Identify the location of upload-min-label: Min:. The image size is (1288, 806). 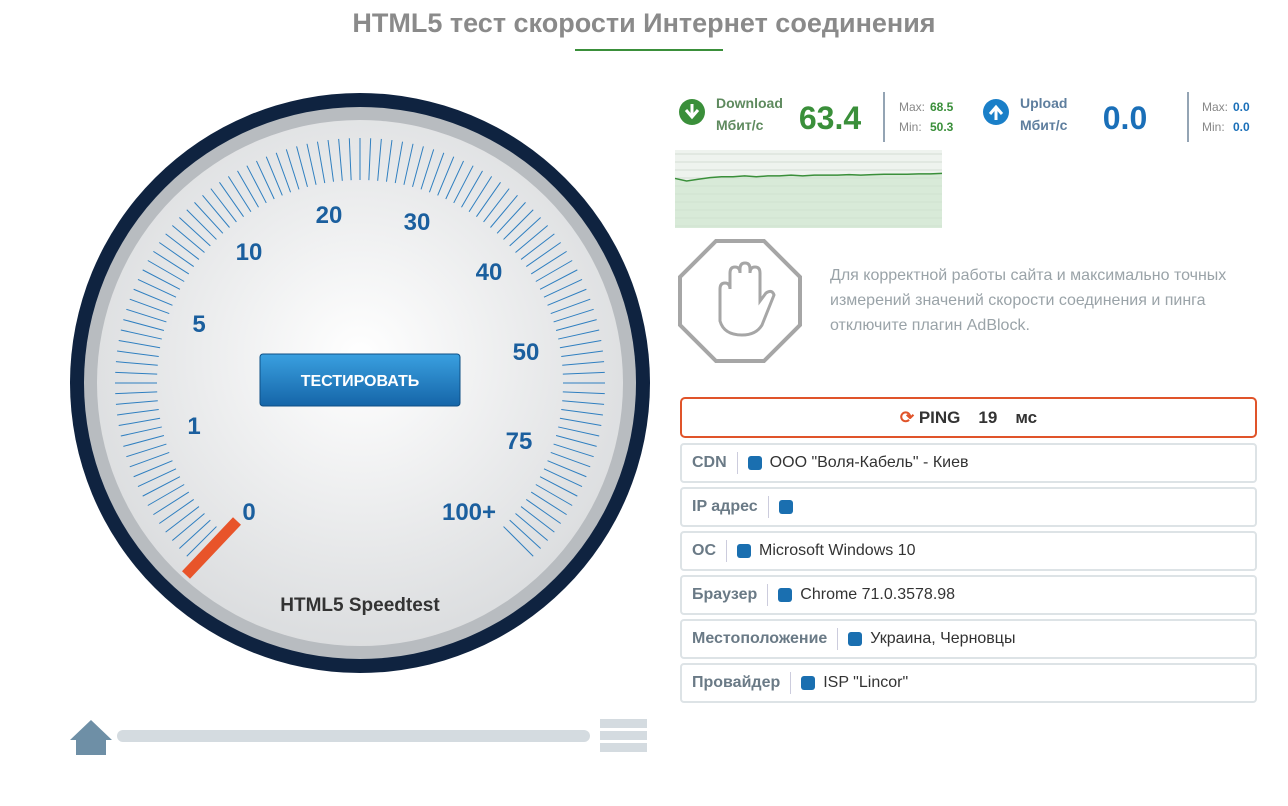
(1213, 127).